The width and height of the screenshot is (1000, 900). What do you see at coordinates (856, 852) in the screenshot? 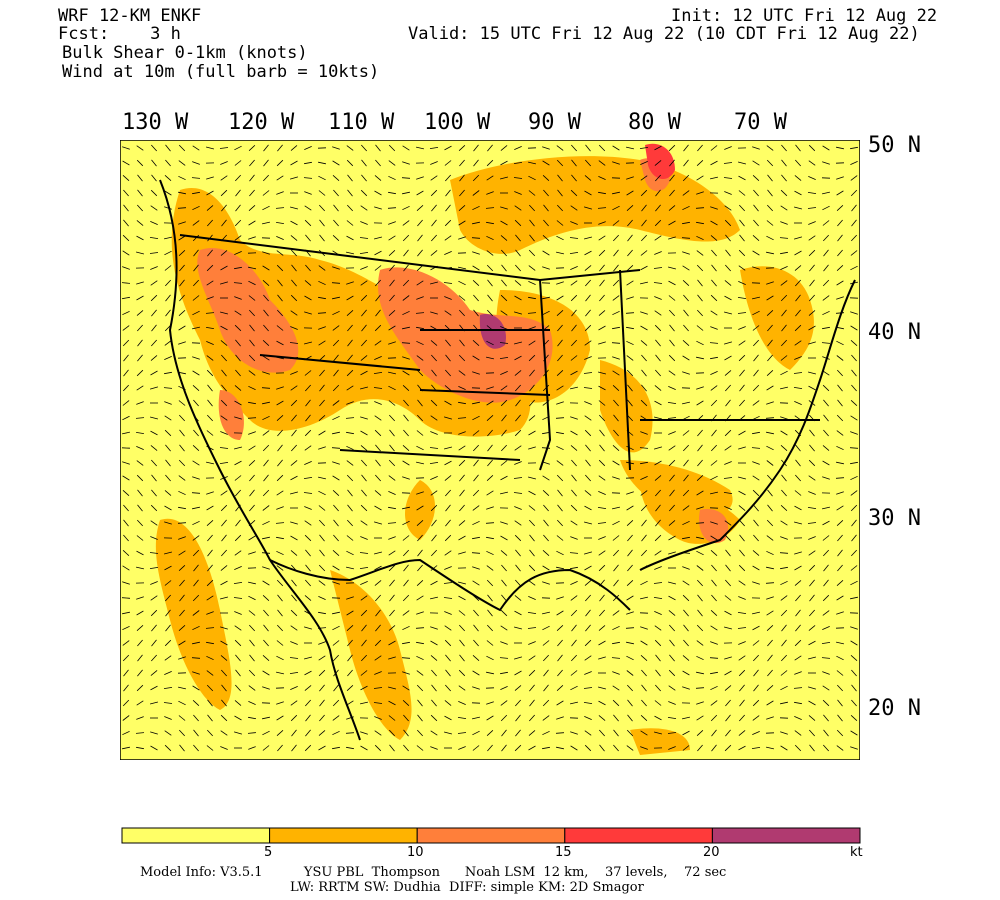
I see `colorbar-unit: kt` at bounding box center [856, 852].